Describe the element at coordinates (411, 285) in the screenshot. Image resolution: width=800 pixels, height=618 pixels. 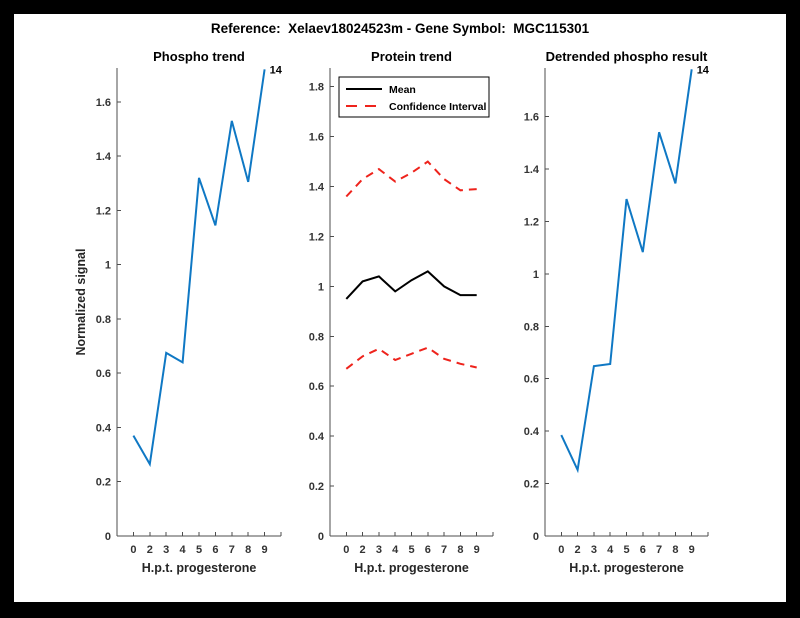
I see `protein-trend-series-mean` at that location.